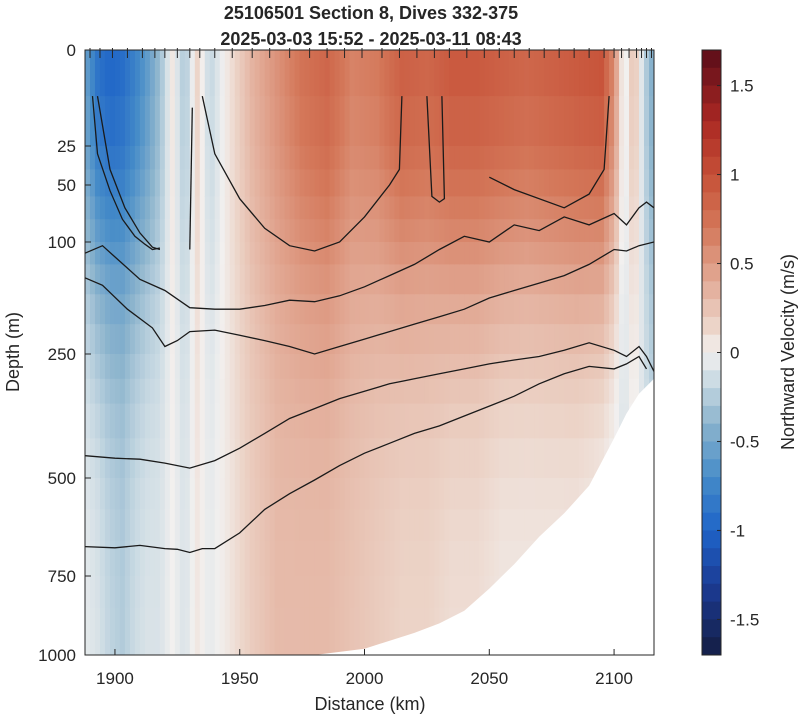 Image resolution: width=800 pixels, height=723 pixels. Describe the element at coordinates (730, 352) in the screenshot. I see `colorbar: 1.510.50-0.5-1-1.5` at that location.